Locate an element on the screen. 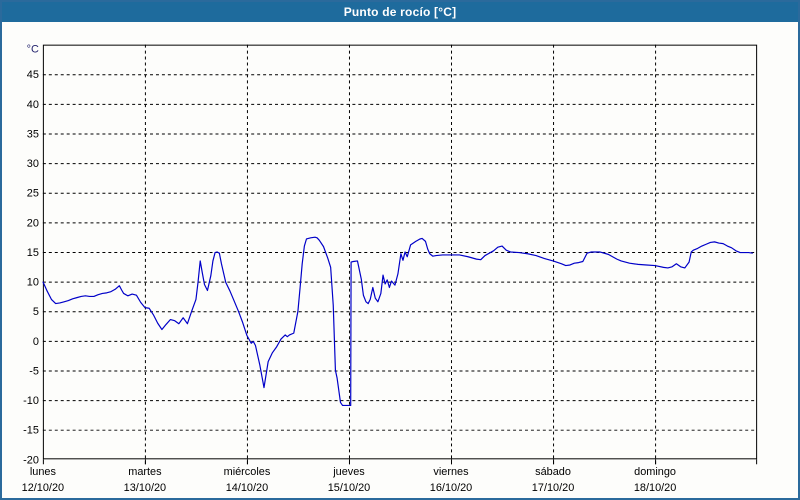 The width and height of the screenshot is (800, 500). x-axis-date-label: 12/10/20 is located at coordinates (43, 488).